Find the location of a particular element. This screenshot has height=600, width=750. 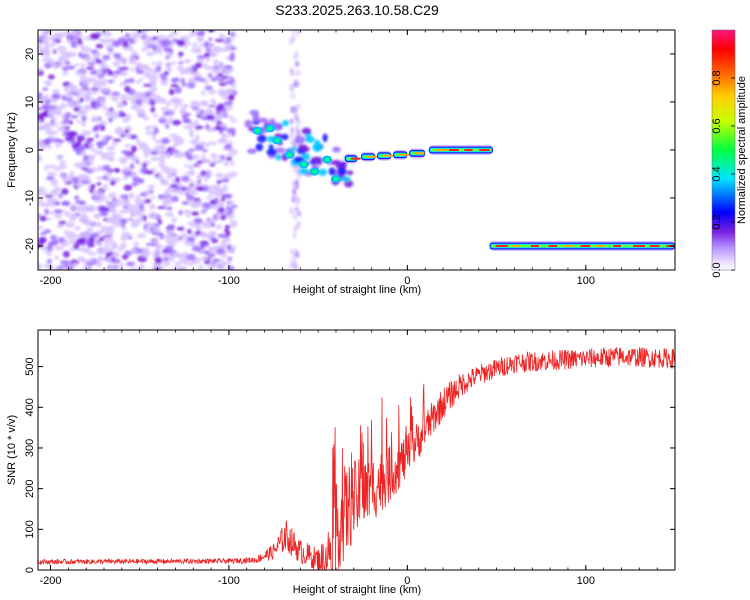

spectrogram-xtick-label: 100 is located at coordinates (586, 281).